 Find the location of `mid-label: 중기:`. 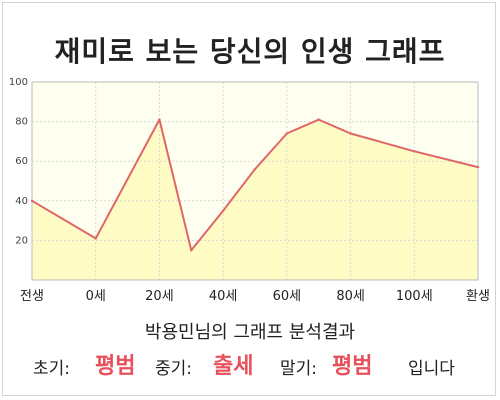

mid-label: 중기: is located at coordinates (174, 369).